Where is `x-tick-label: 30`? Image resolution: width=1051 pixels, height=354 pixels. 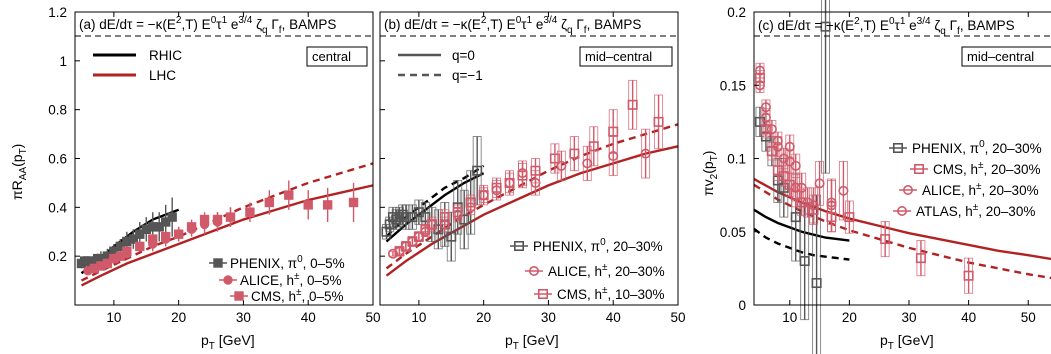
x-tick-label: 30 is located at coordinates (548, 317).